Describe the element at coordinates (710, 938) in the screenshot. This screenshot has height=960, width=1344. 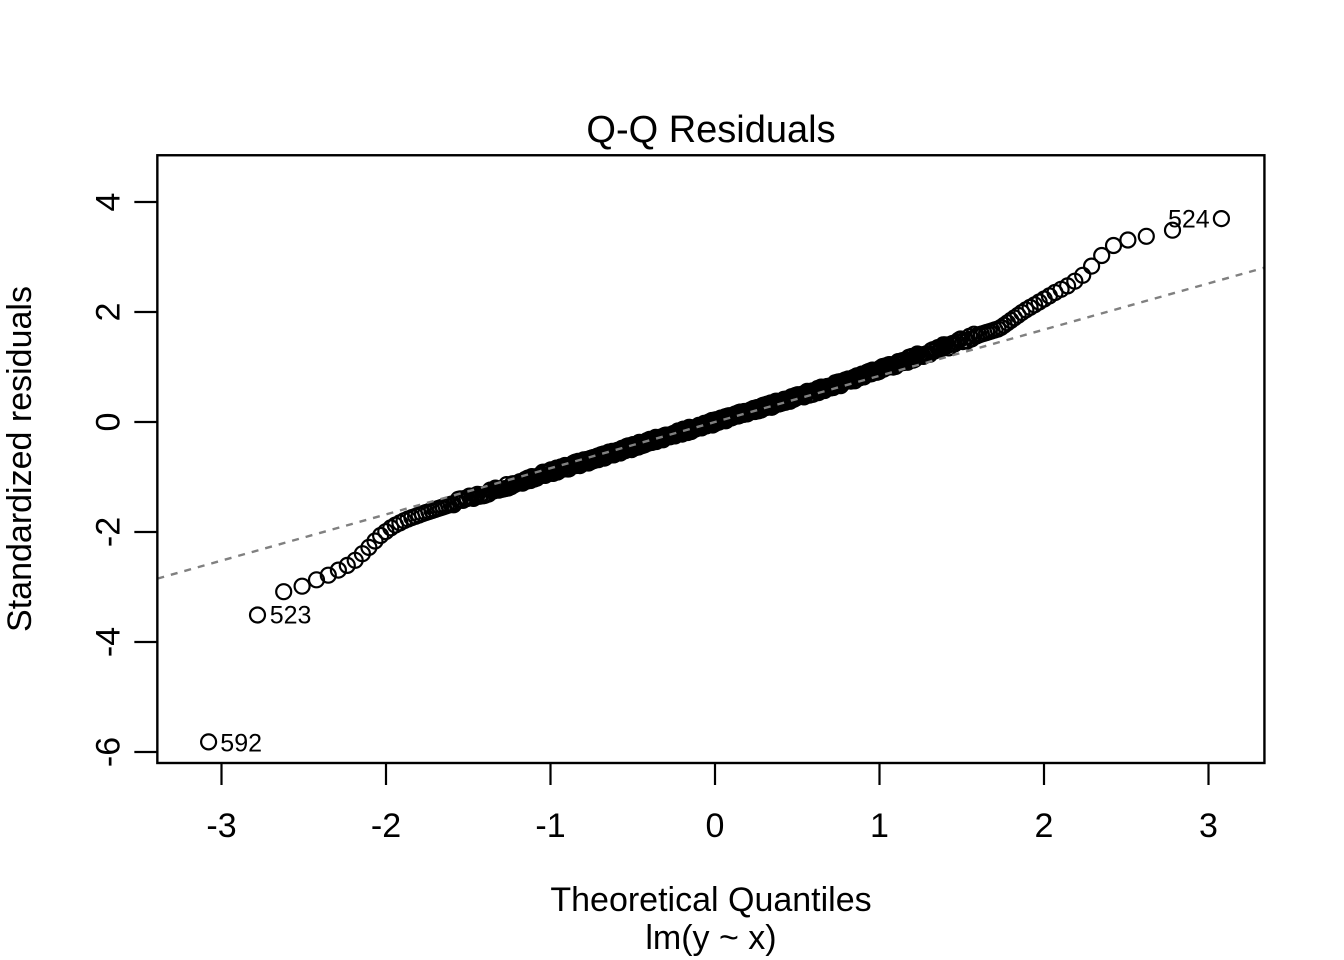
I see `x-axis-sublabel: lm(y ~ x)` at that location.